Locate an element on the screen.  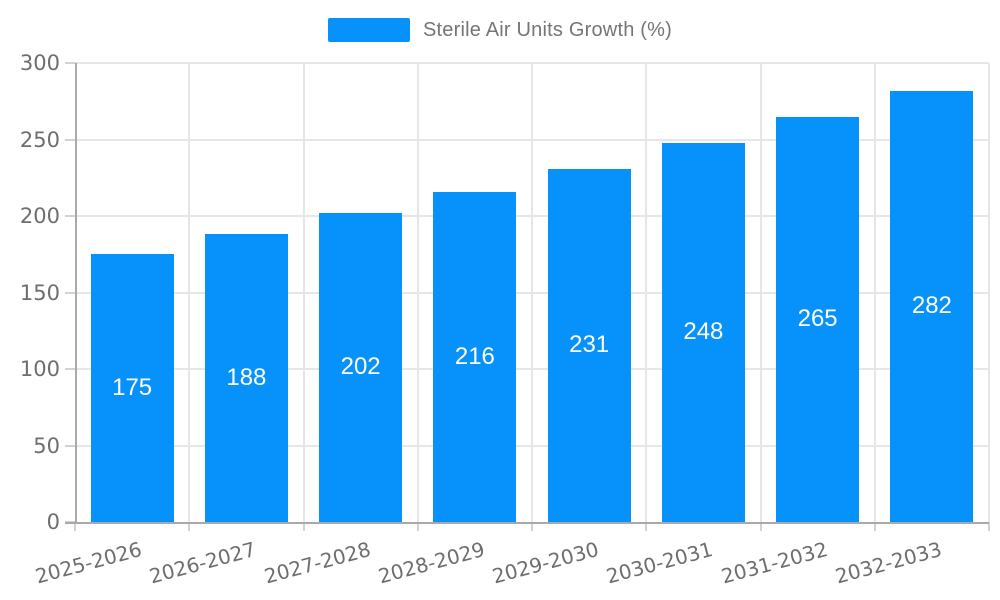
bar-value-label: 231 is located at coordinates (589, 345).